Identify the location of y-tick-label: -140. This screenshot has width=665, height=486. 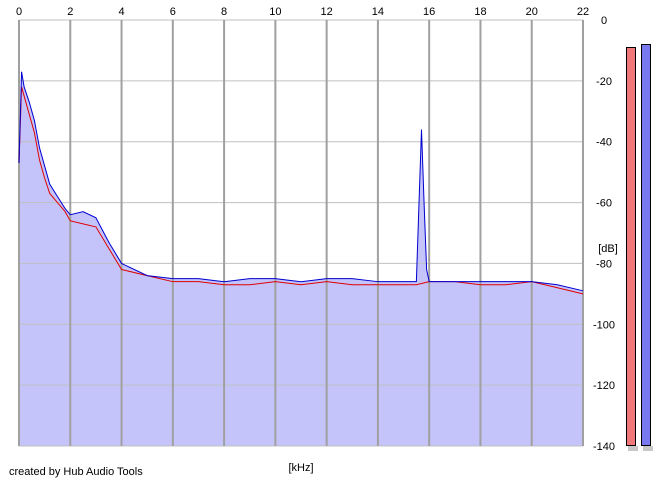
(604, 447).